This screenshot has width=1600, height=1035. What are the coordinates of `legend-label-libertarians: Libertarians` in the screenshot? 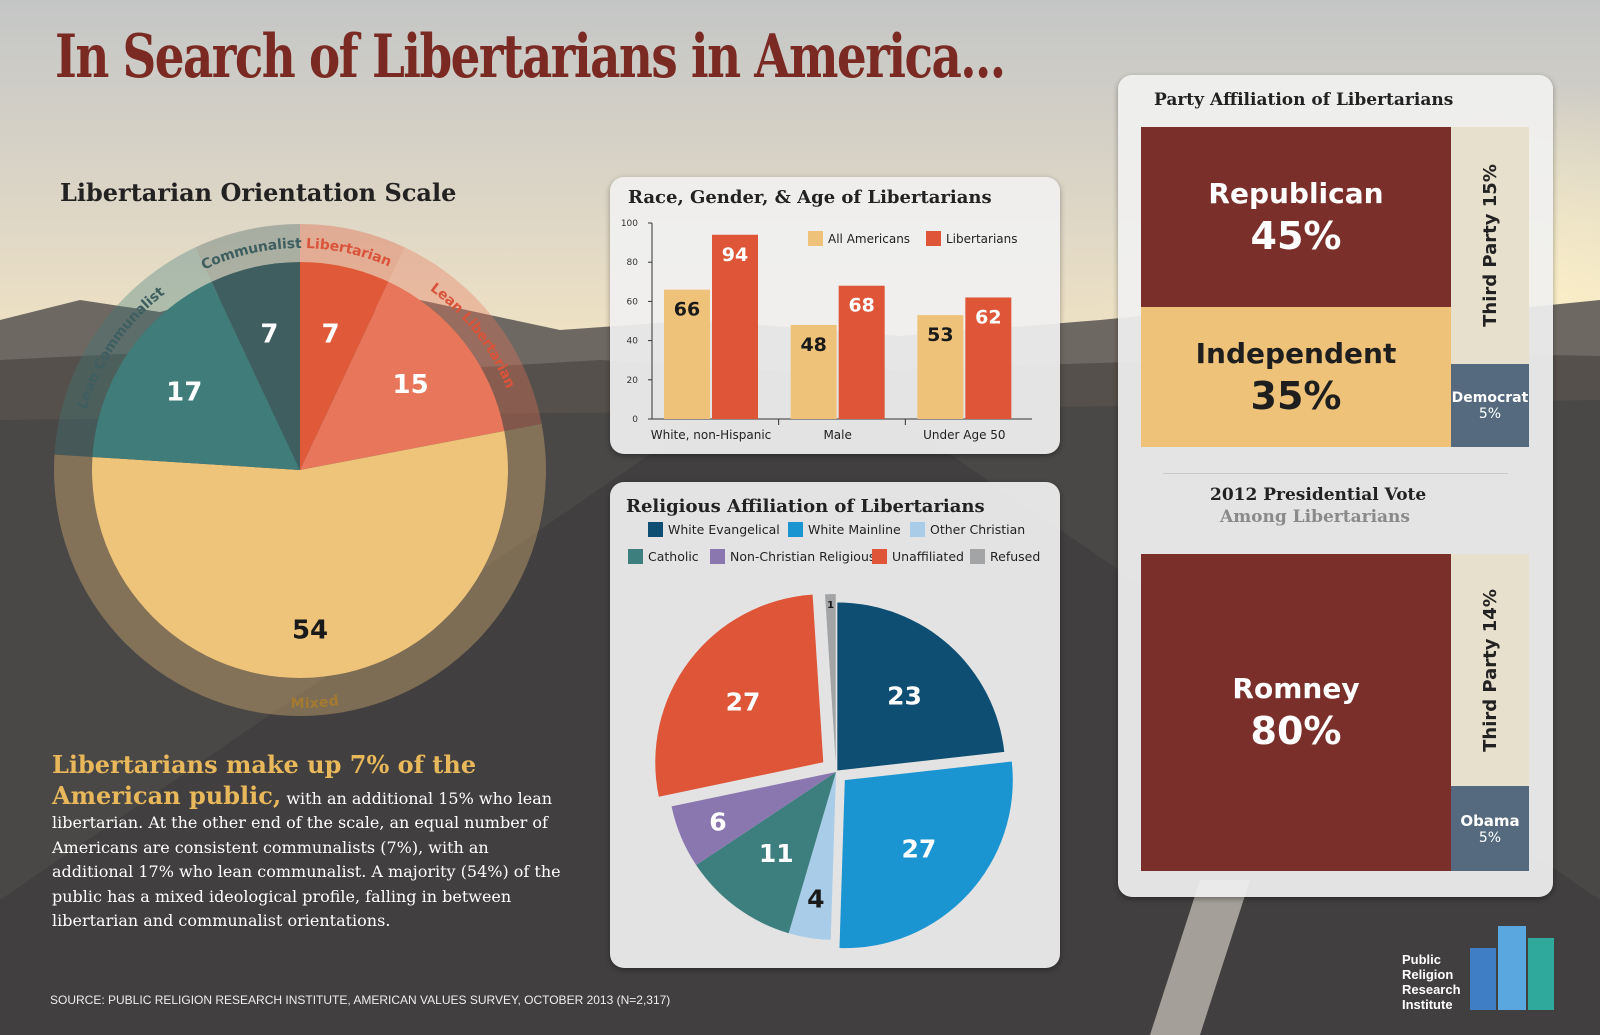 It's located at (982, 239).